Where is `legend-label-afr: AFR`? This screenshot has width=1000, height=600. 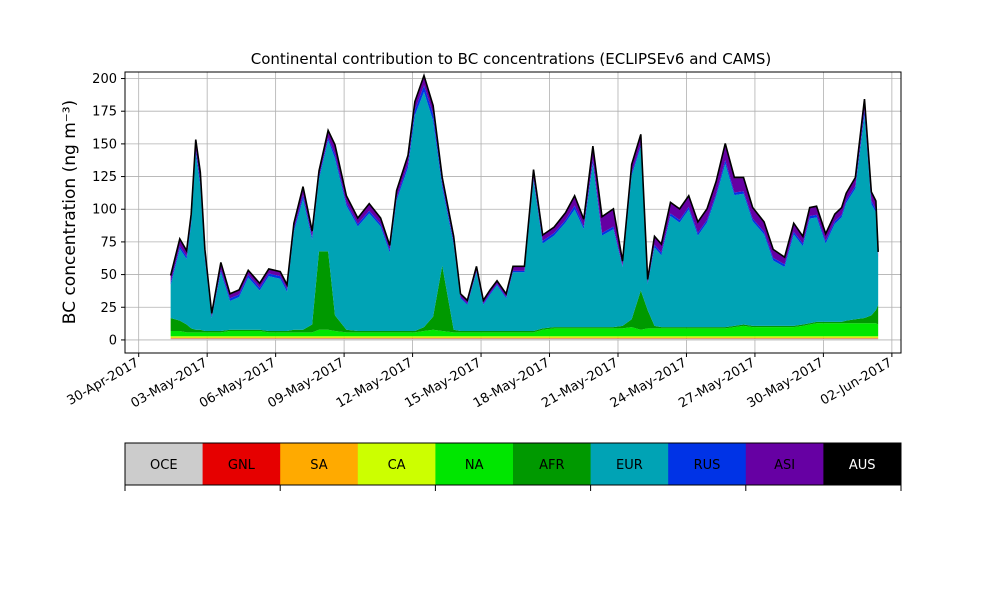 legend-label-afr: AFR is located at coordinates (551, 465).